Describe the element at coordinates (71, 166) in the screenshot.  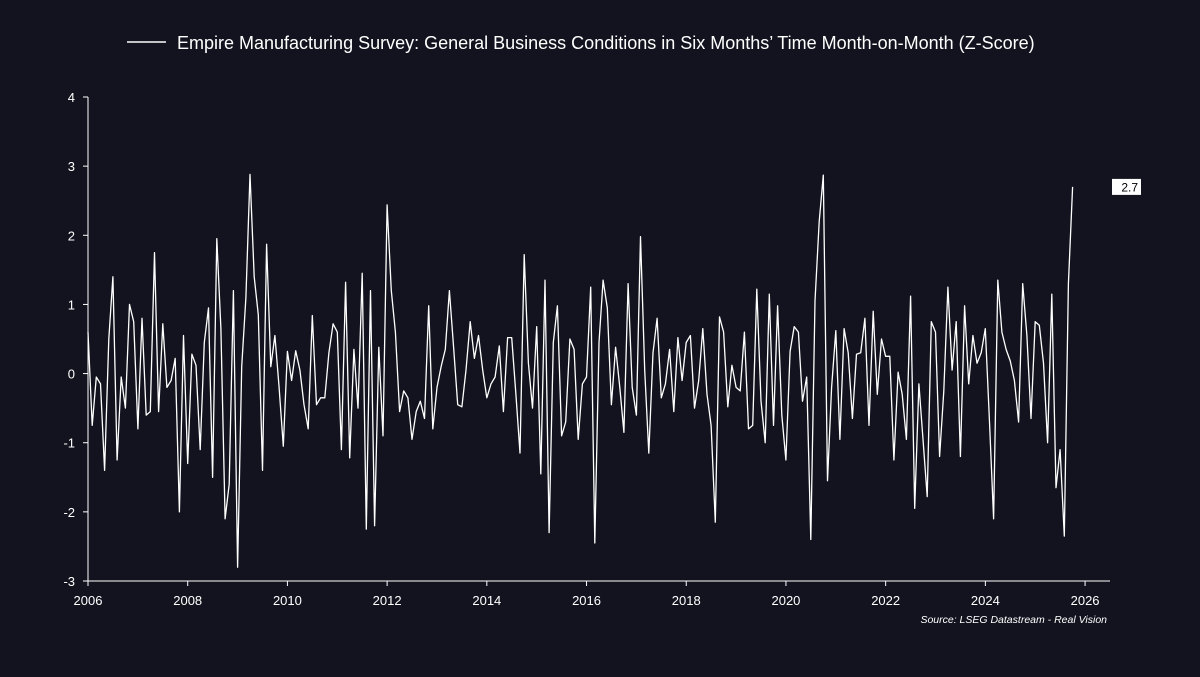
I see `y-tick-label: 3` at that location.